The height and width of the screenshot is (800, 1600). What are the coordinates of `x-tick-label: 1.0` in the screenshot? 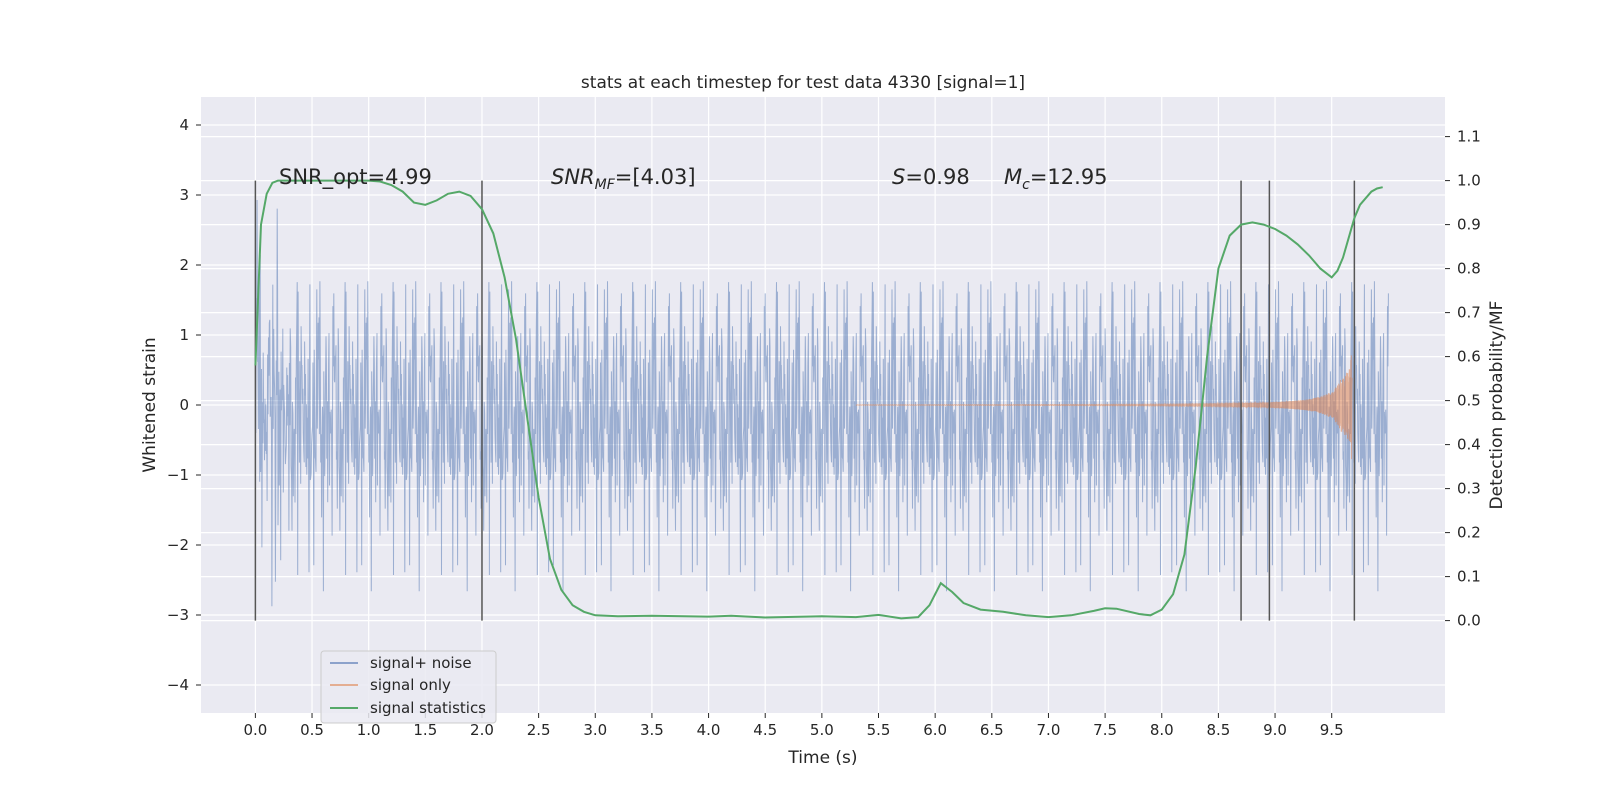 It's located at (369, 730).